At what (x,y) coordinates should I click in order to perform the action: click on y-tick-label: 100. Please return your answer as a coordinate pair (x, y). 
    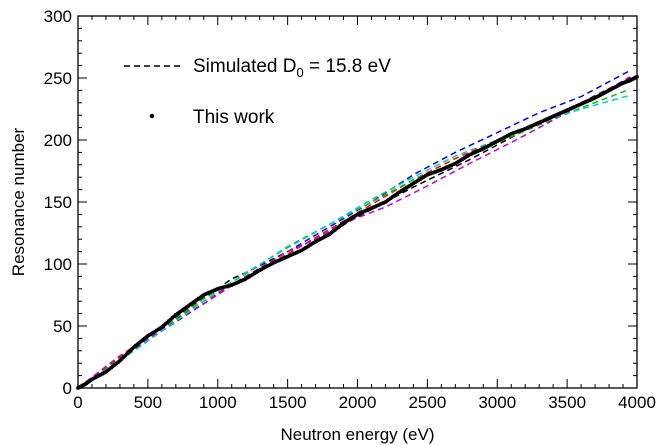
    Looking at the image, I should click on (58, 264).